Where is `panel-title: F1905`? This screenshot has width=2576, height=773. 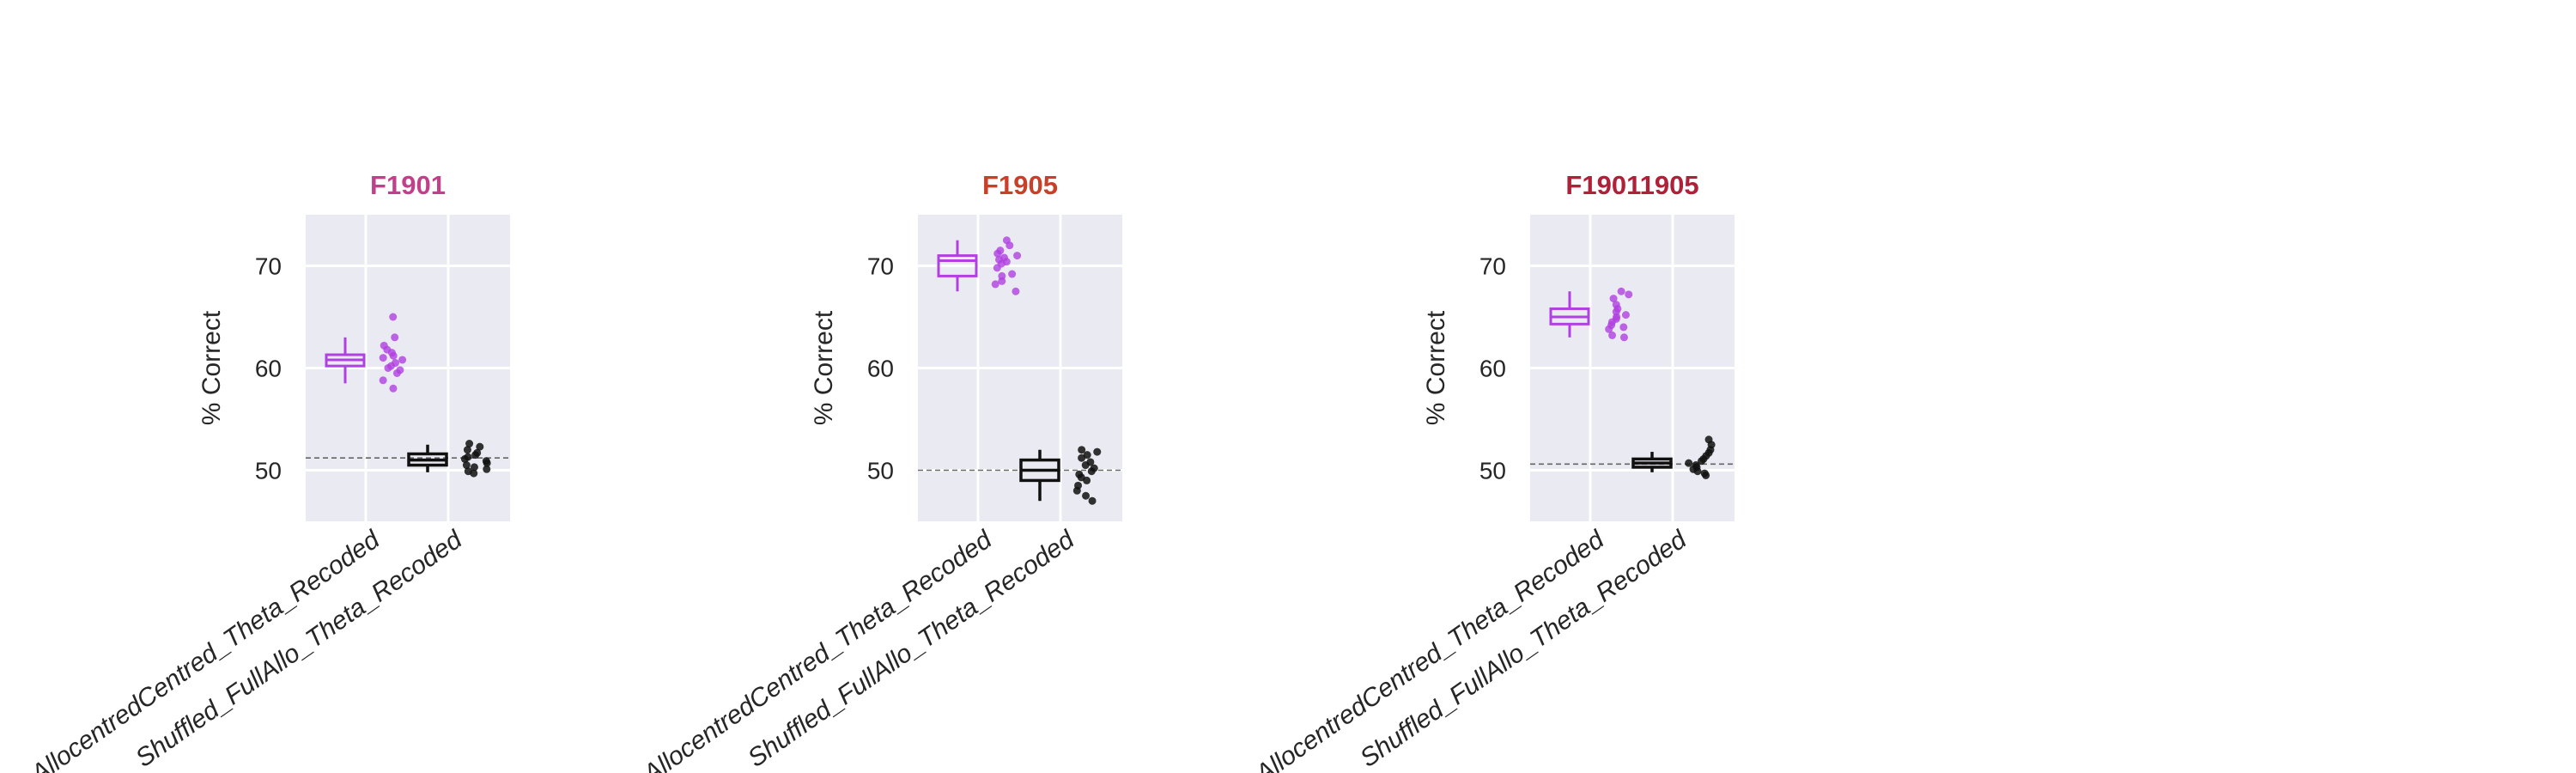 panel-title: F1905 is located at coordinates (1020, 185).